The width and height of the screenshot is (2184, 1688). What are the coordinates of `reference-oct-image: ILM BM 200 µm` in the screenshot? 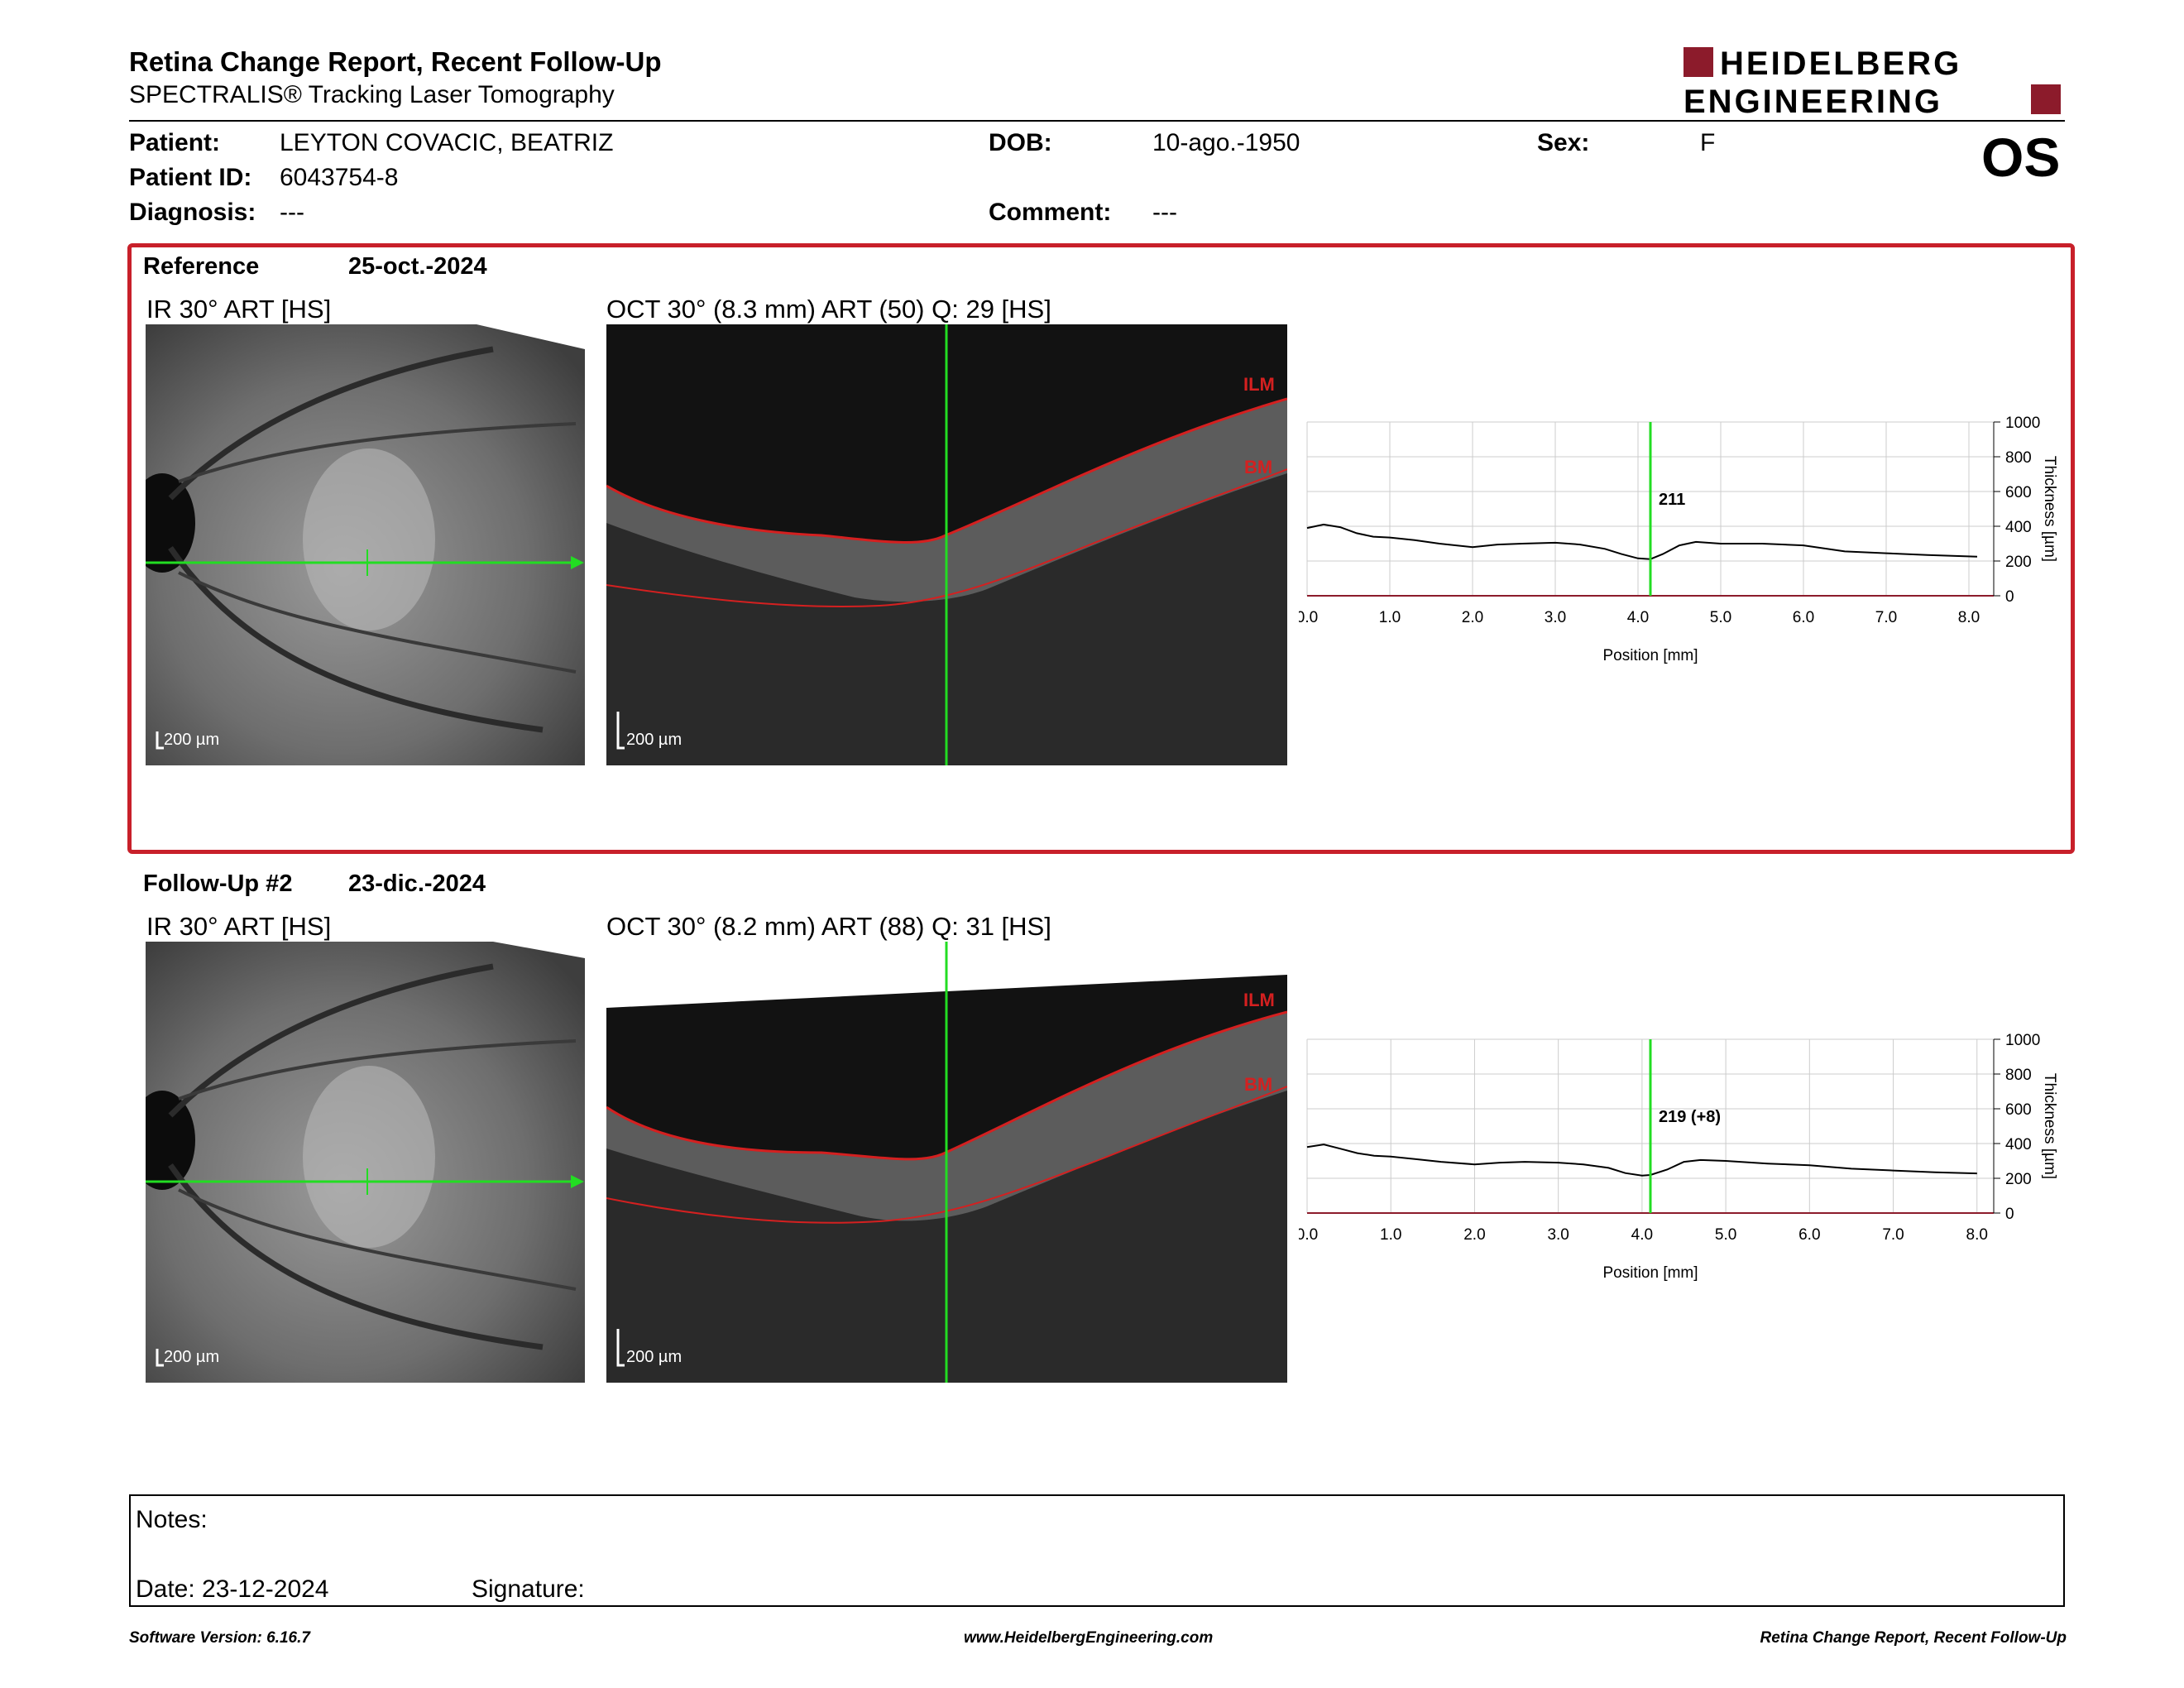 It's located at (946, 544).